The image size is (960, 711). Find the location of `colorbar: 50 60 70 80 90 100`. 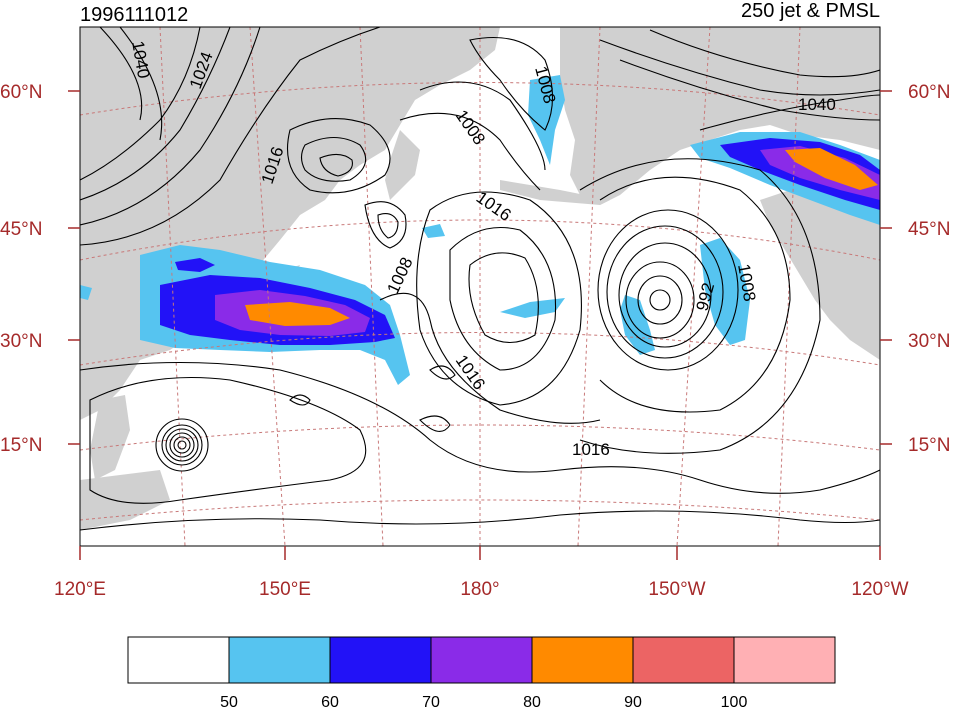

colorbar: 50 60 70 80 90 100 is located at coordinates (481, 673).